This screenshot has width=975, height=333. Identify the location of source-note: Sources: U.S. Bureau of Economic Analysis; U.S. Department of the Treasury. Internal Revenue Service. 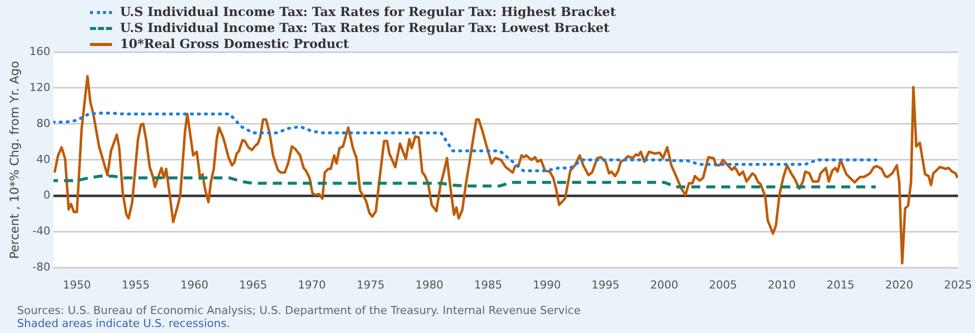
(299, 311).